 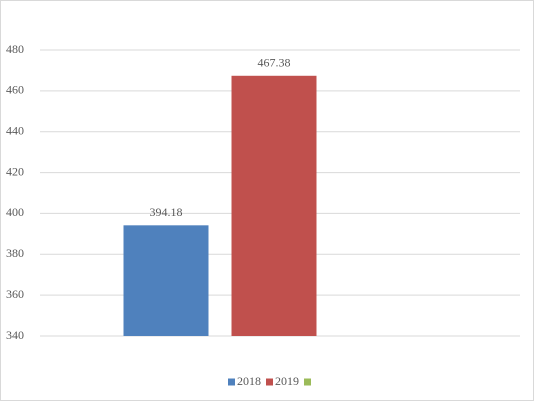 What do you see at coordinates (15, 130) in the screenshot?
I see `y-tick-label: 440` at bounding box center [15, 130].